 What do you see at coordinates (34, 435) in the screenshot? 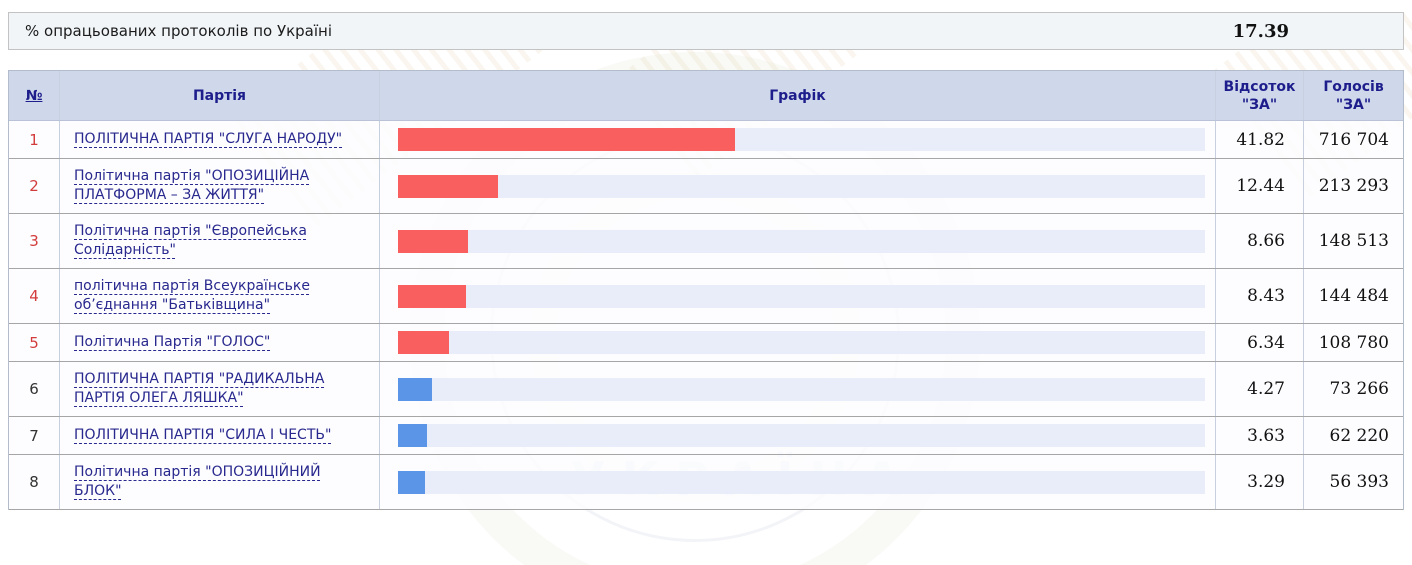
I see `row-number: 7` at bounding box center [34, 435].